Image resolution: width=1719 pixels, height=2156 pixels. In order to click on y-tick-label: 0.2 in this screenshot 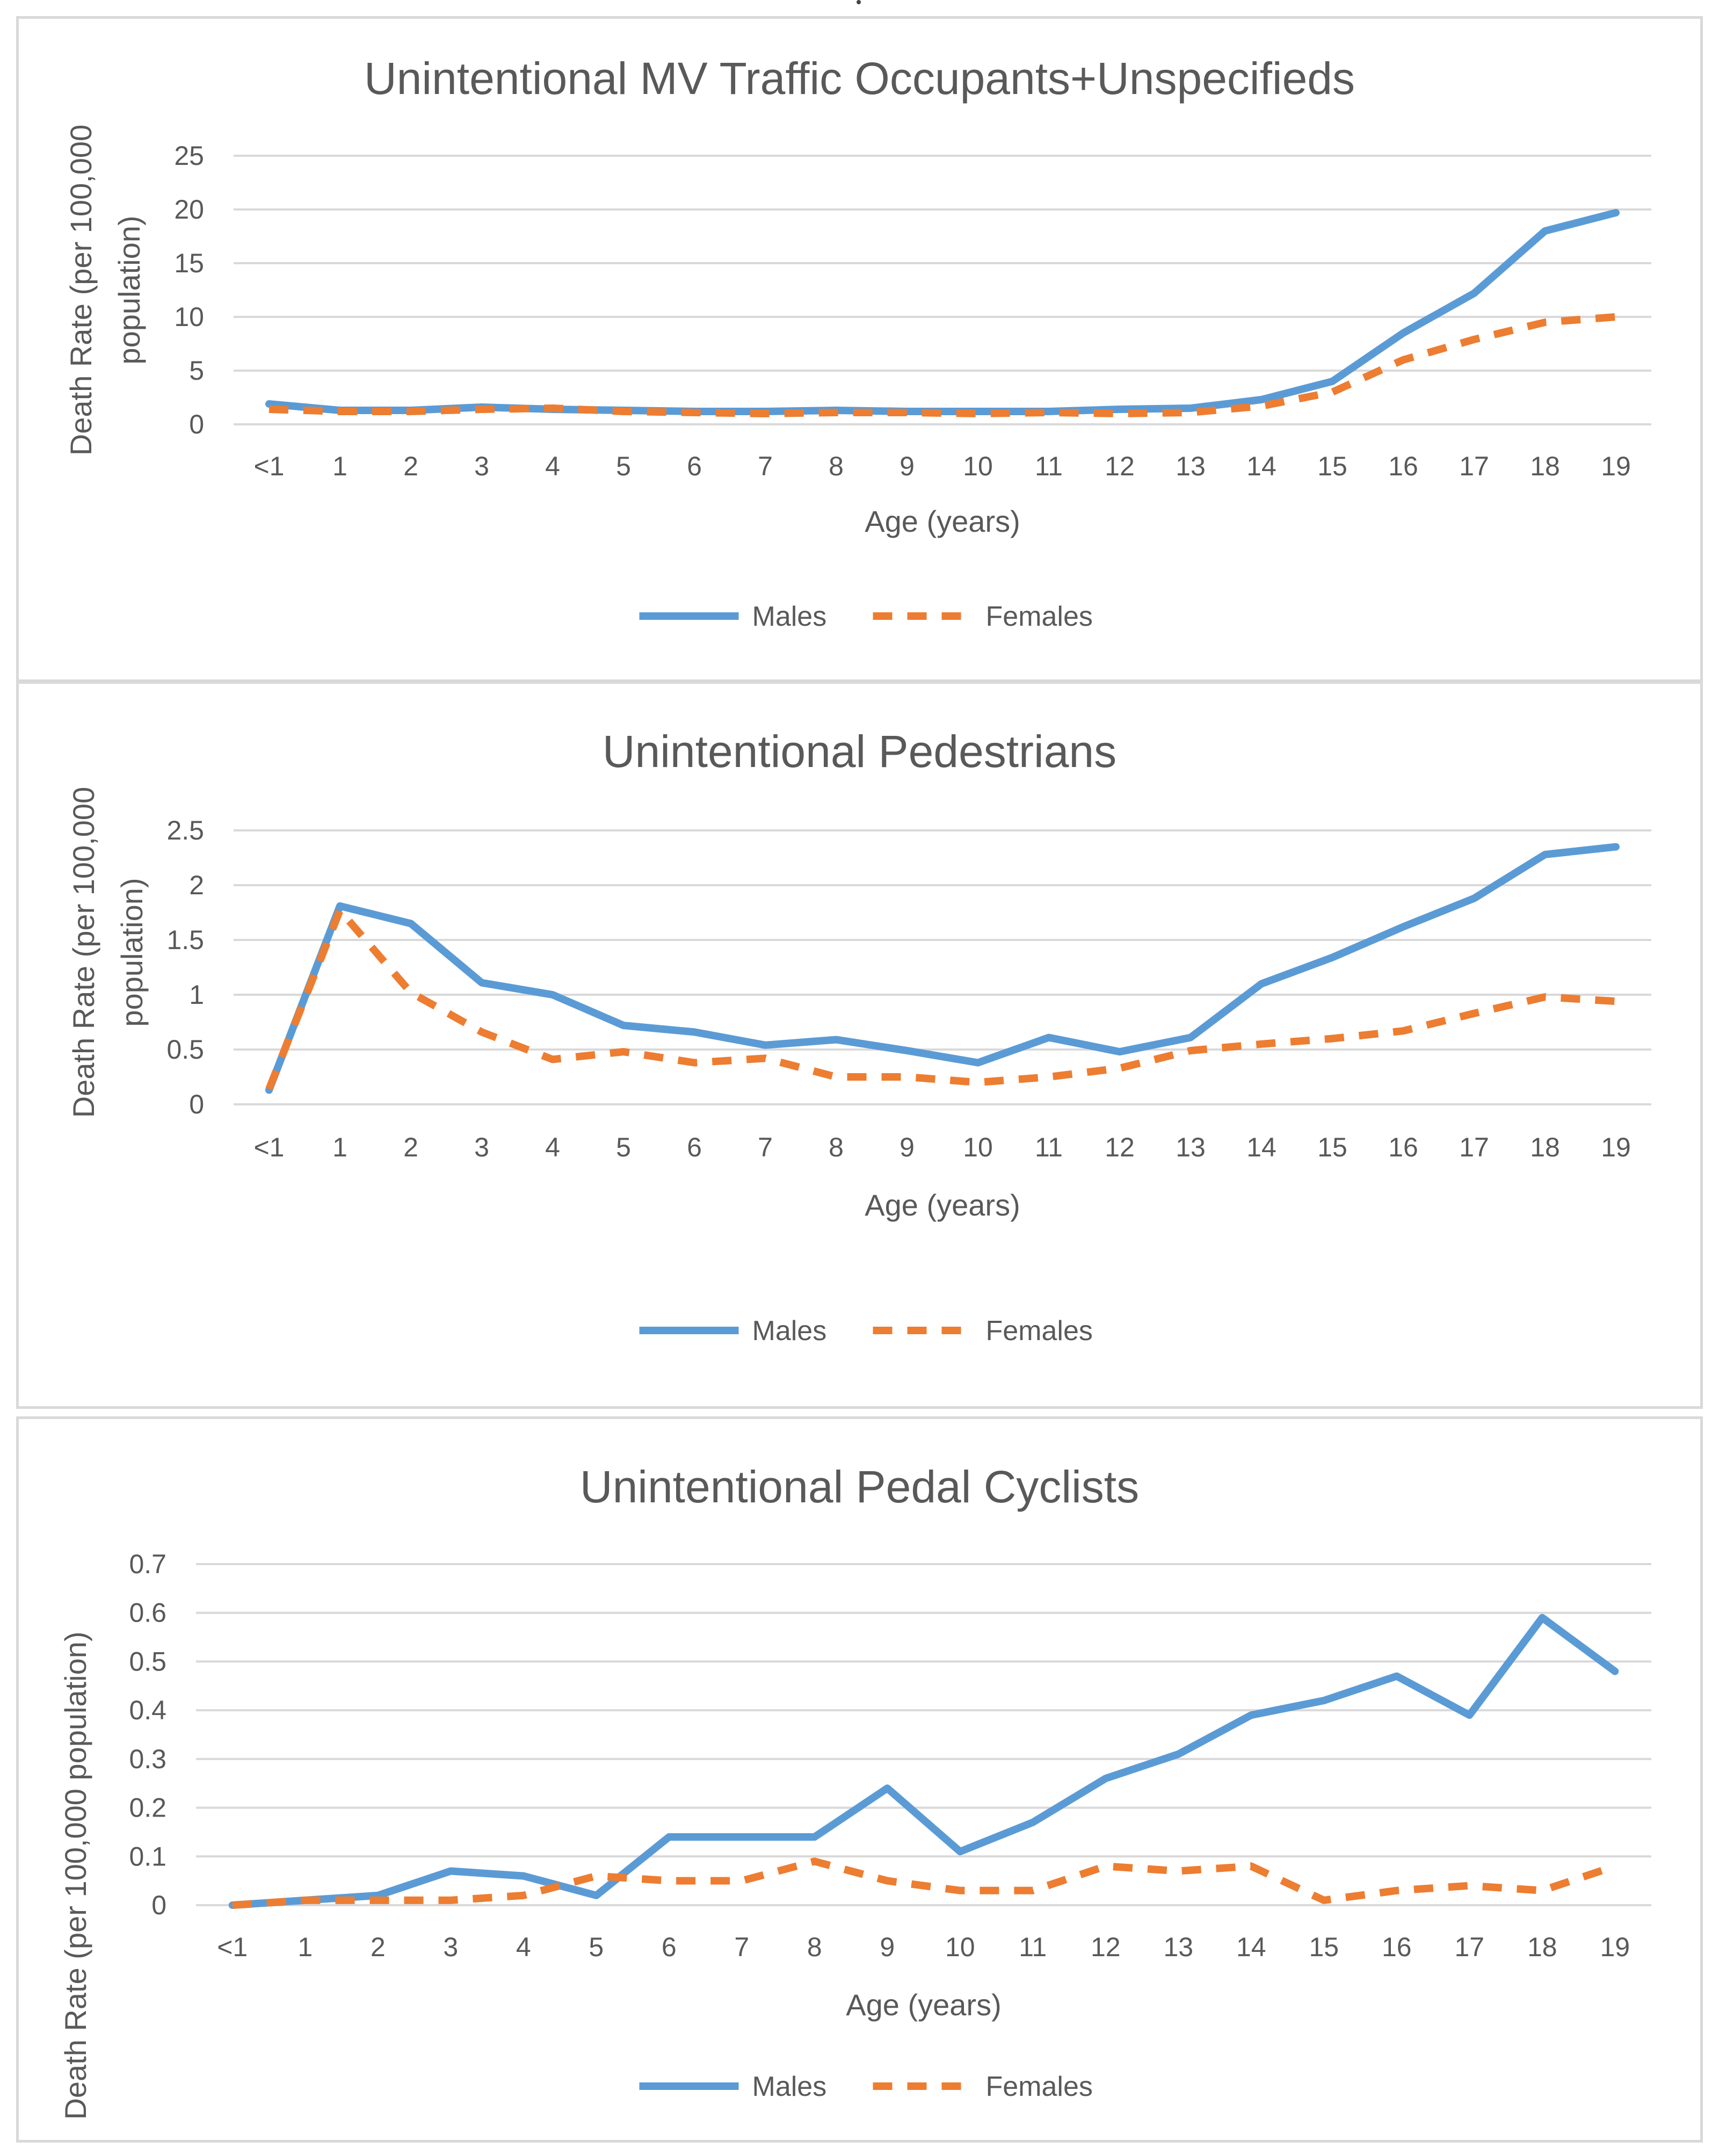, I will do `click(147, 1808)`.